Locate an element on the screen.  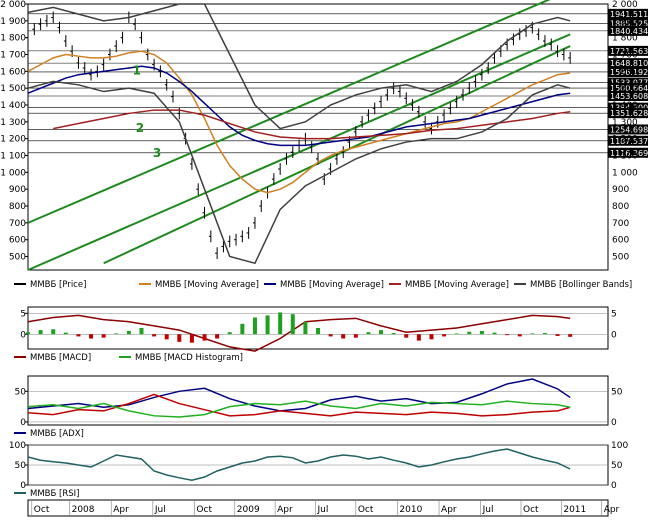
price-level-label: 1187.537 is located at coordinates (629, 141).